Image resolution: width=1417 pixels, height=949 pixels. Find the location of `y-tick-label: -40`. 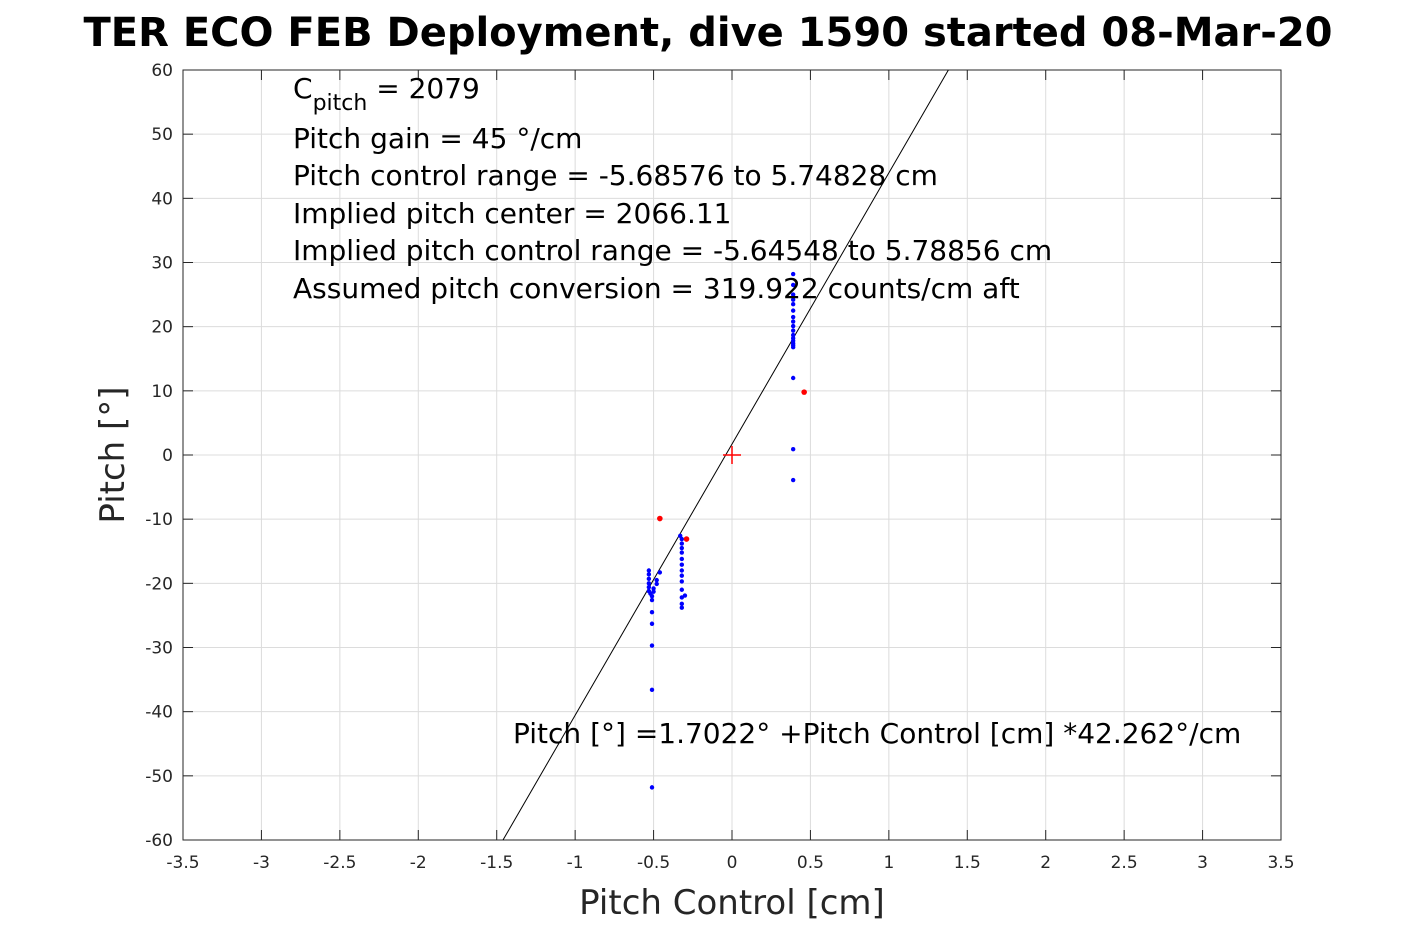

y-tick-label: -40 is located at coordinates (159, 713).